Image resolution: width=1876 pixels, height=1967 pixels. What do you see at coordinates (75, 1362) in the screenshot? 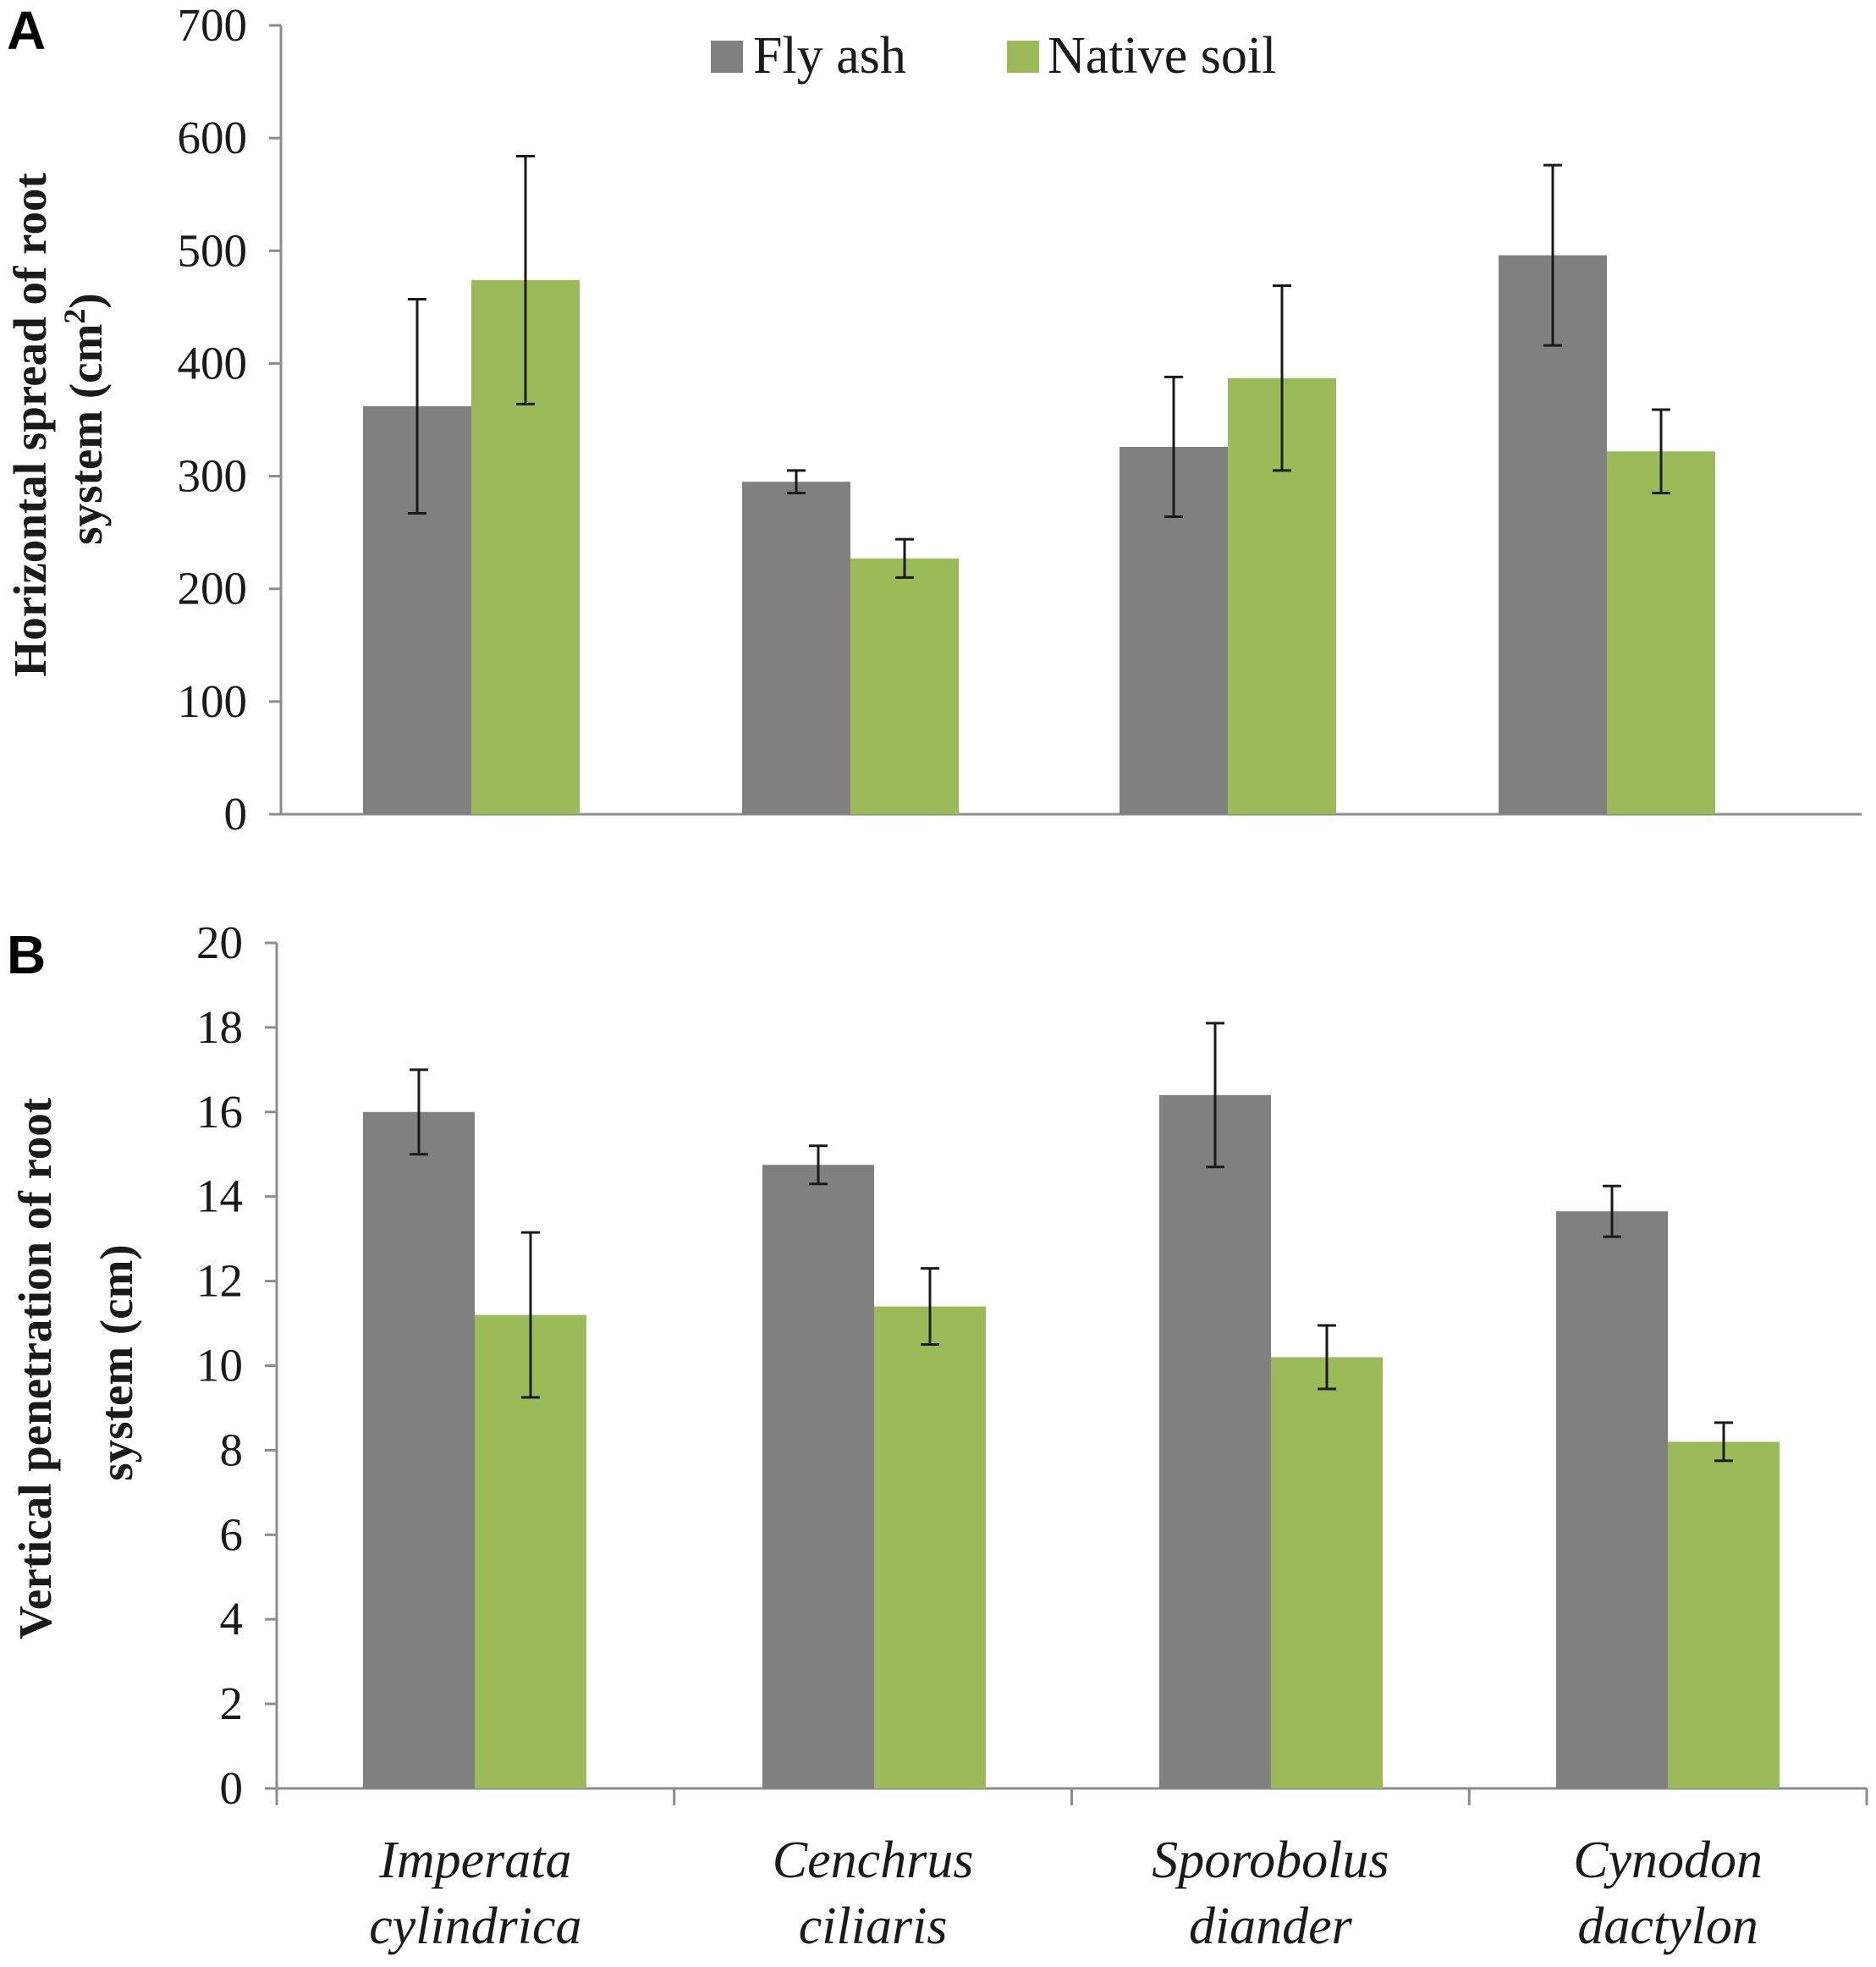
I see `panel-b-y-axis-title: Vertical penetration of root system (cm)` at bounding box center [75, 1362].